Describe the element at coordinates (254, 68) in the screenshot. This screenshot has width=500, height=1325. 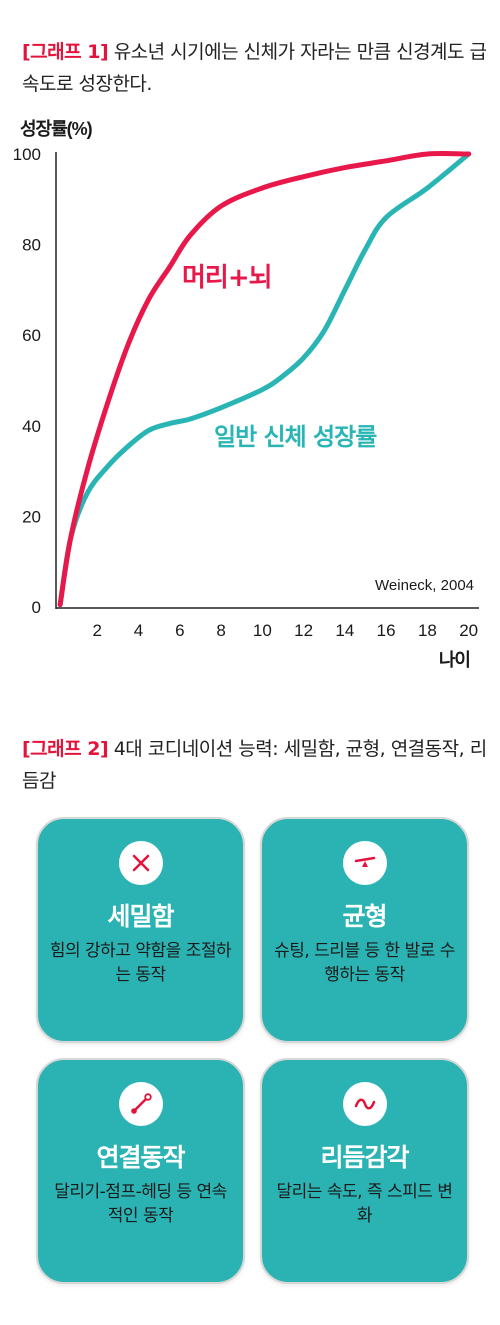
I see `graph1-text: 유소년 시기에는 신체가 자라는 만큼 신경계도 급속도로 성장한다.` at that location.